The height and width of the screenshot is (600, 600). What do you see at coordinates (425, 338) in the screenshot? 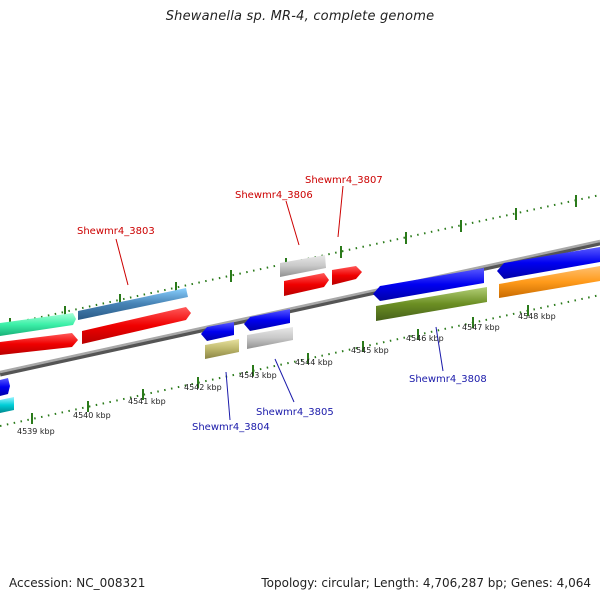
I see `tick-label-4546: 4546 kbp` at bounding box center [425, 338].